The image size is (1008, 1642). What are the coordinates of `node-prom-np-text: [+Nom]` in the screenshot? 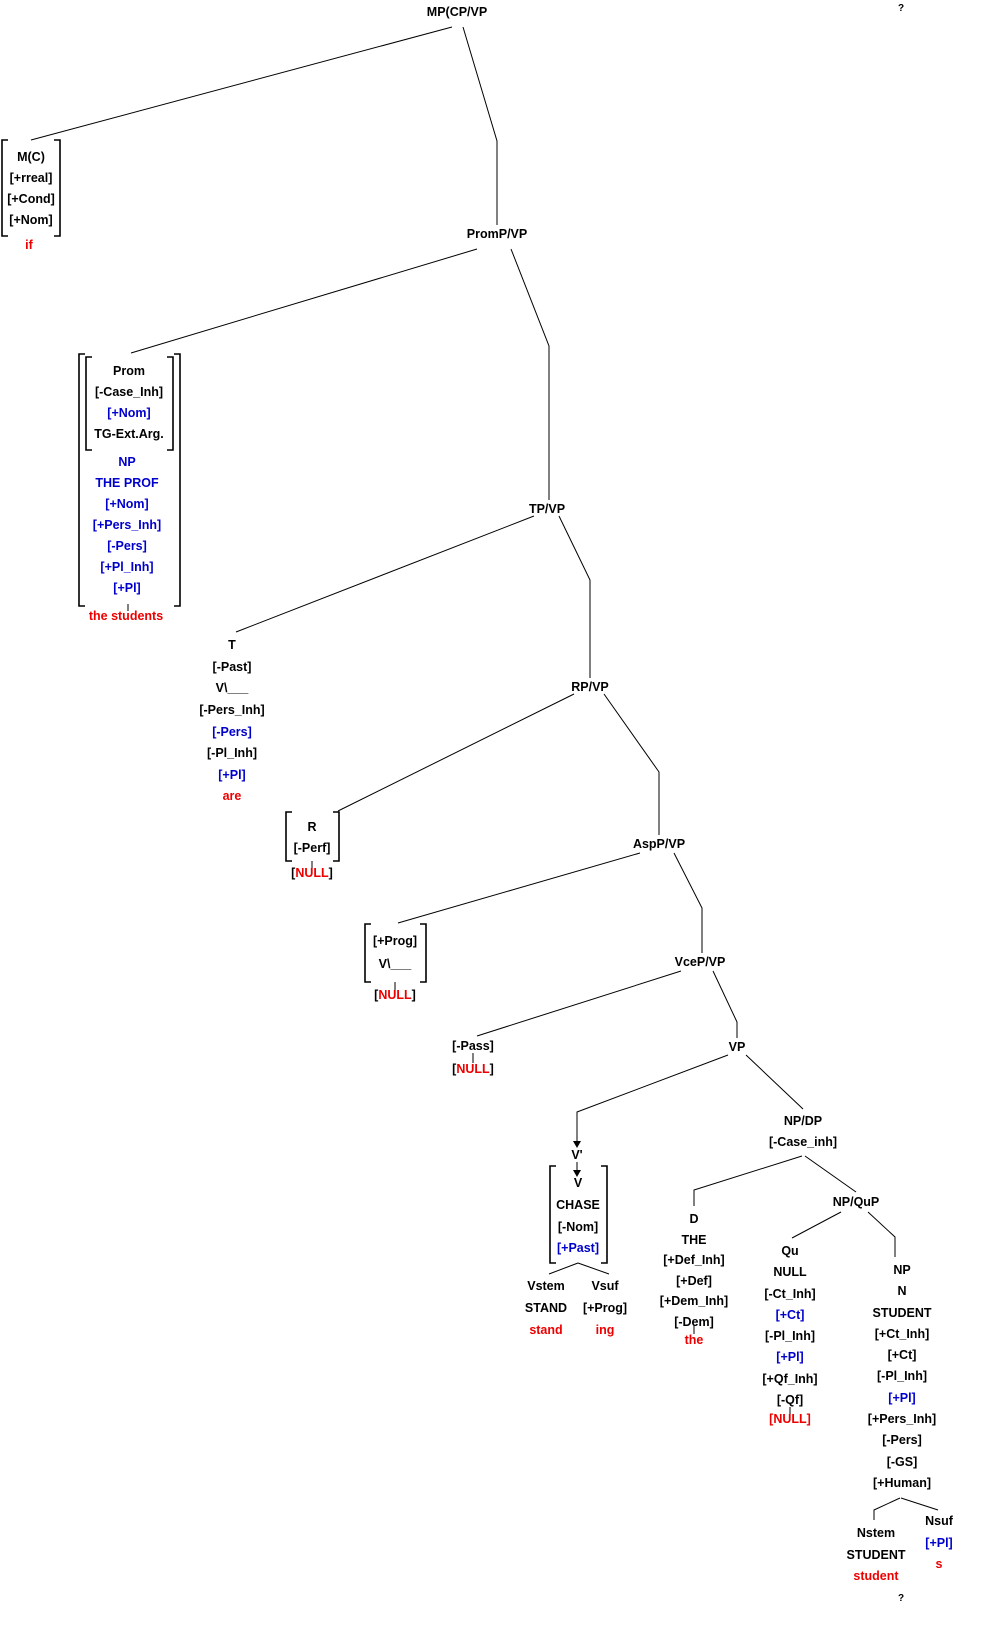 It's located at (127, 504).